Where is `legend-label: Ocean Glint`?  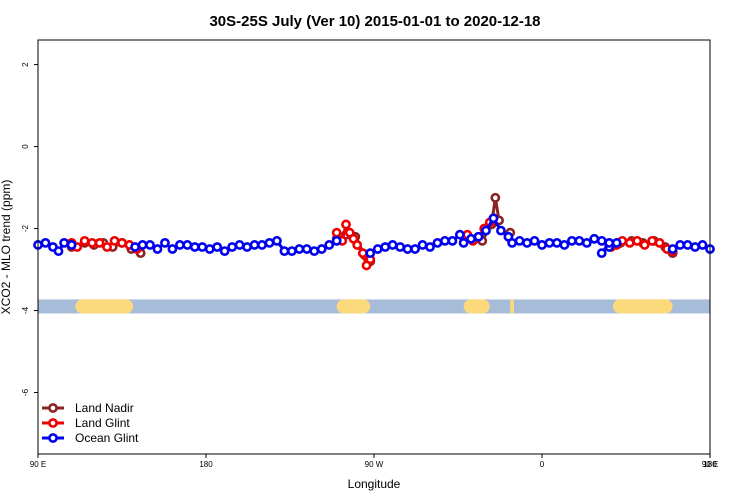
legend-label: Ocean Glint is located at coordinates (107, 438).